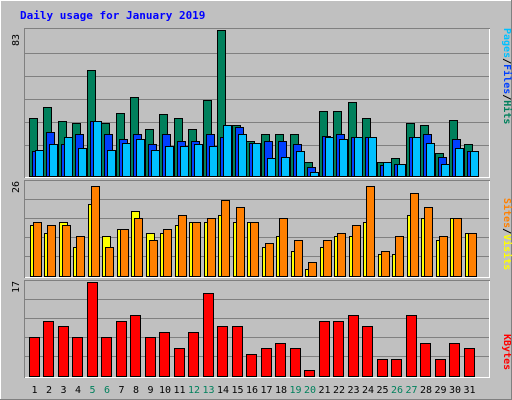 The width and height of the screenshot is (512, 400). Describe the element at coordinates (16, 40) in the screenshot. I see `ymax-label-hits: 83` at that location.